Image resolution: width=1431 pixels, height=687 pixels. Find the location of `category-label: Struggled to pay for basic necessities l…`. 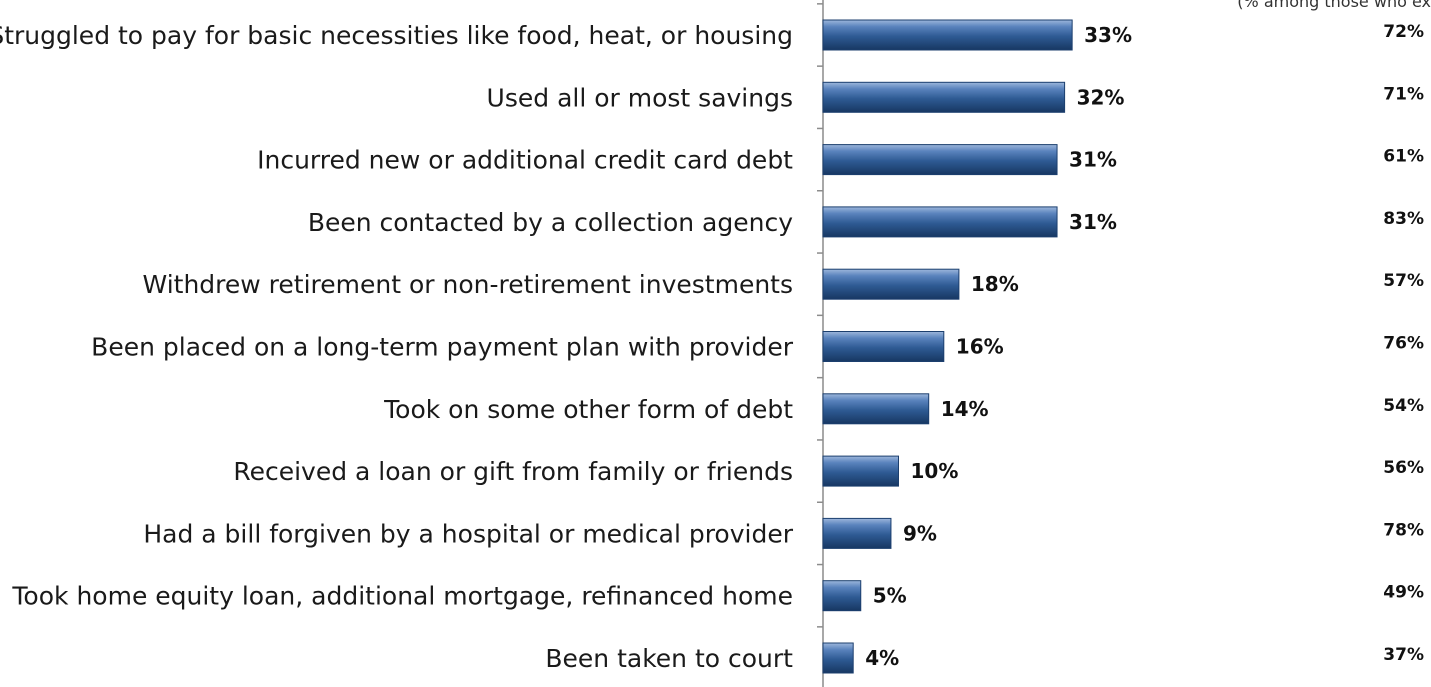

category-label: Struggled to pay for basic necessities l… is located at coordinates (396, 35).